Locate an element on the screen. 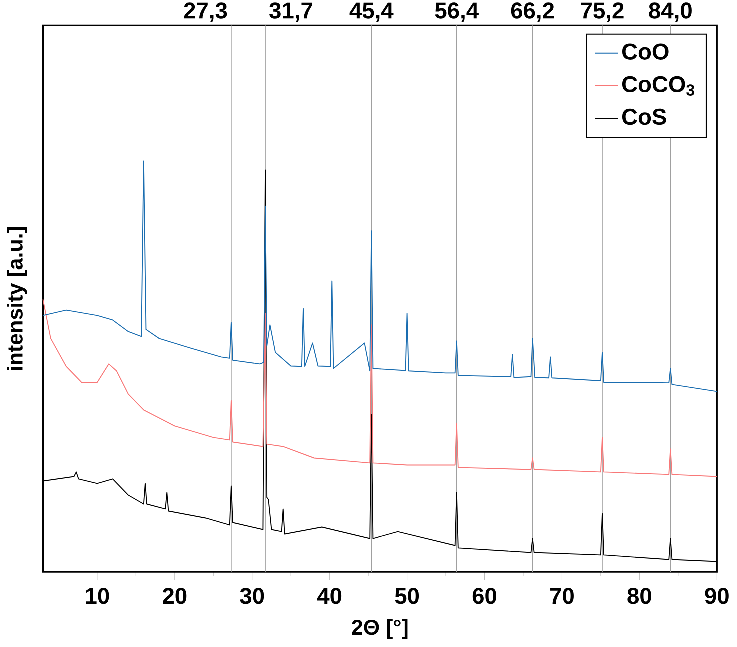 This screenshot has width=737, height=647. x-tick-label: 50 is located at coordinates (407, 596).